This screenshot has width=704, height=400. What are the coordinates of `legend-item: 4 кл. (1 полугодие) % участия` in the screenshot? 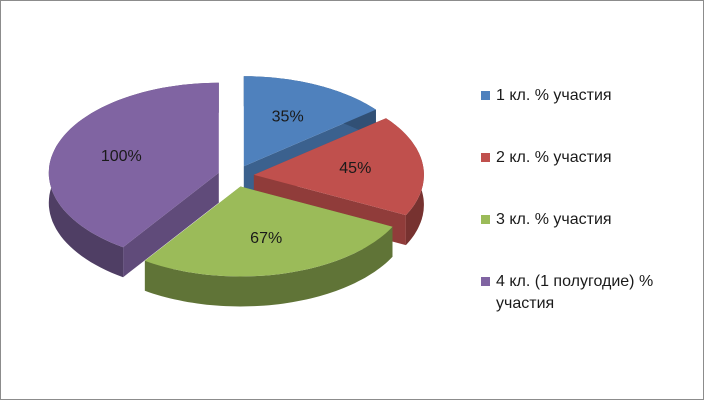 It's located at (581, 293).